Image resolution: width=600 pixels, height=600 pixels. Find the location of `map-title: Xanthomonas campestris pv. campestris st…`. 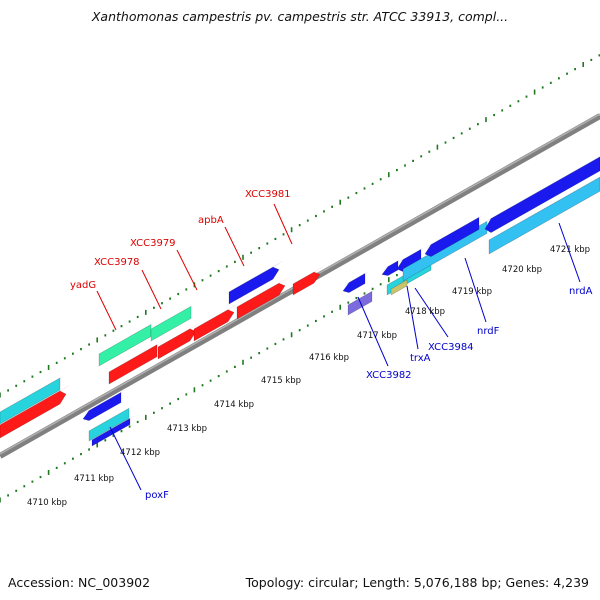

map-title: Xanthomonas campestris pv. campestris st… is located at coordinates (300, 16).